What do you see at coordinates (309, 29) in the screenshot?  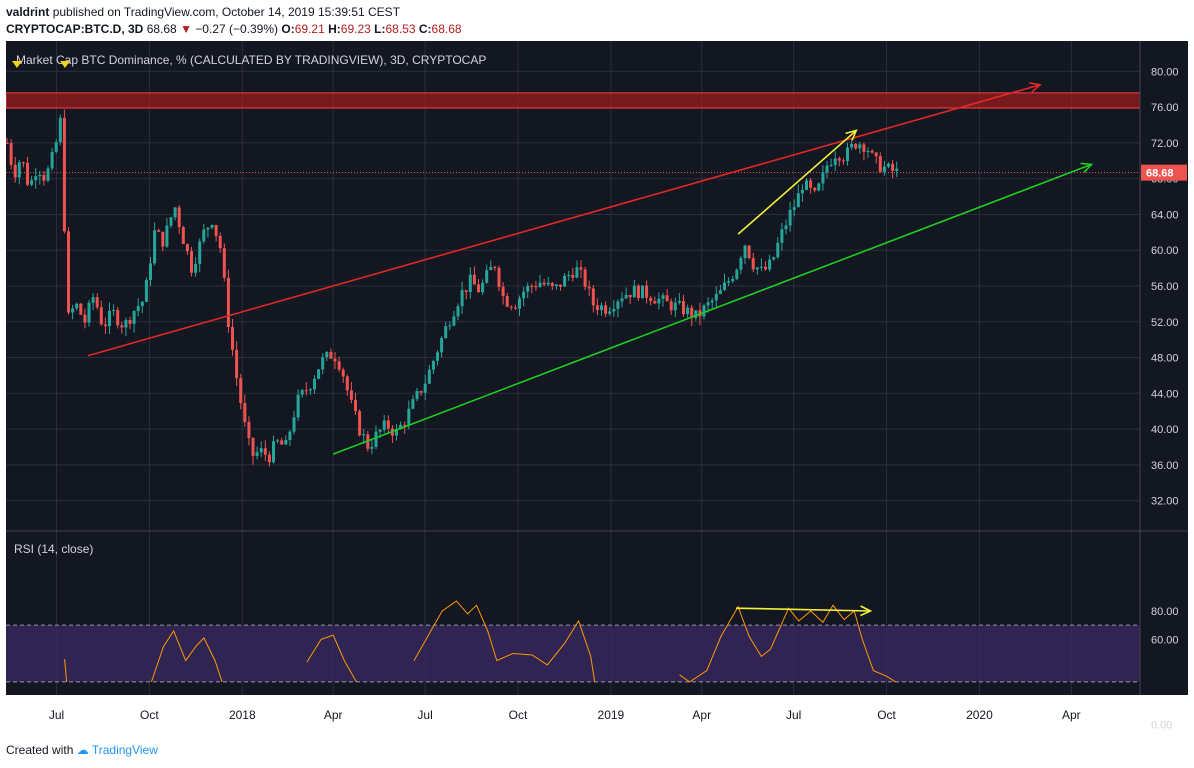 I see `open-value: 69.21` at bounding box center [309, 29].